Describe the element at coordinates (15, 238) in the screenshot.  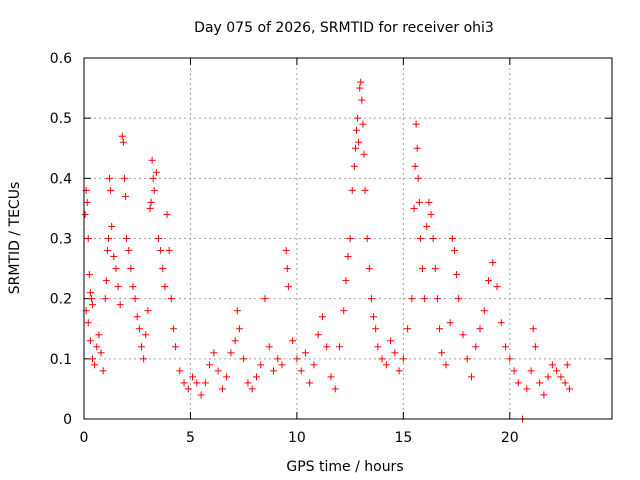
I see `y-axis-label: SRMTID / TECUs` at that location.